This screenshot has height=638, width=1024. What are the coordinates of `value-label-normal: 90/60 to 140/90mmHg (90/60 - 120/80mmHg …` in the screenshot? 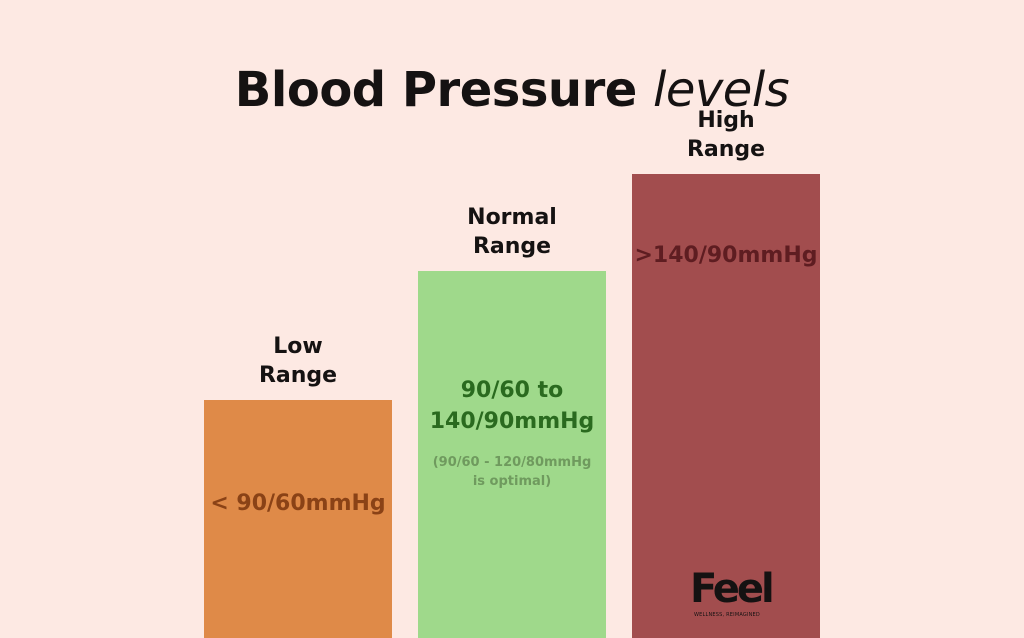 It's located at (512, 433).